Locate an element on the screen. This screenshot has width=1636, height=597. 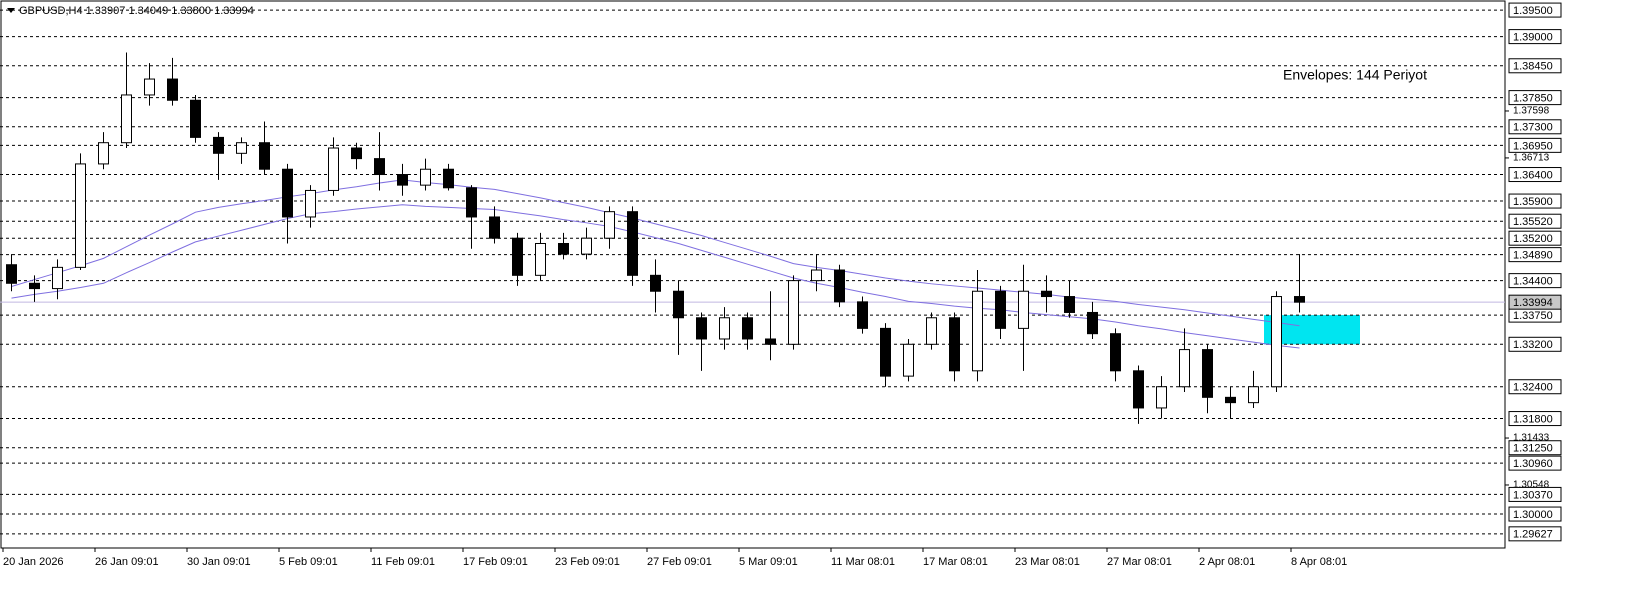
level-label: 1.30000 is located at coordinates (1533, 515).